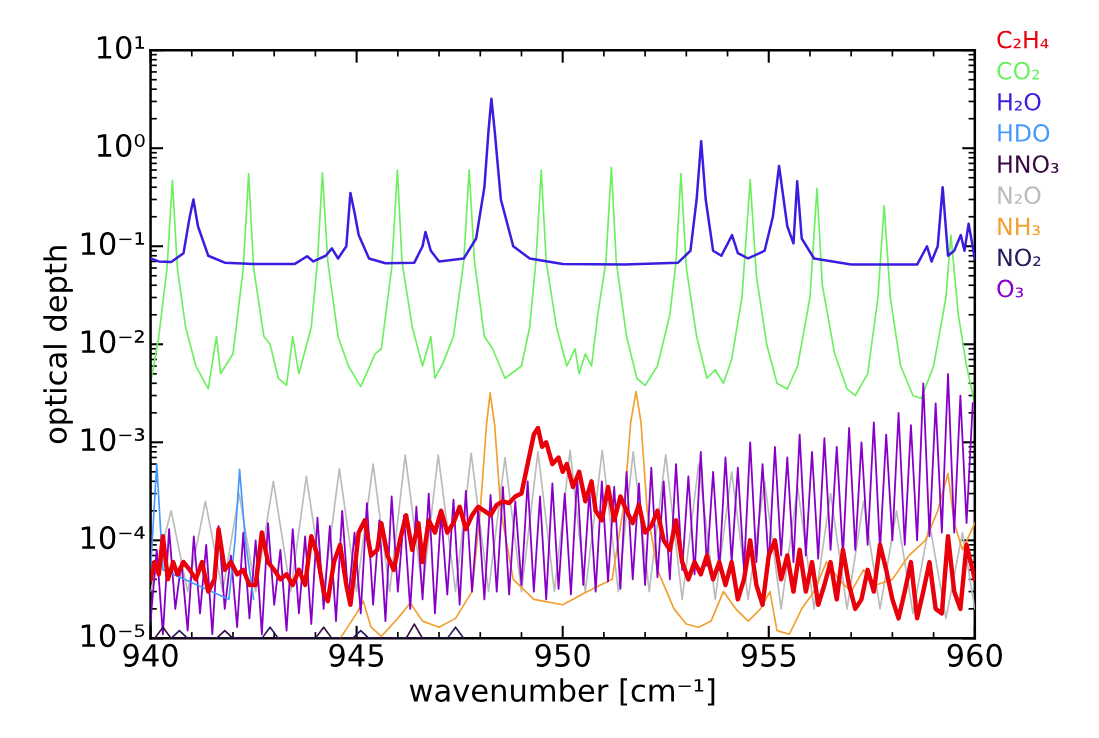 Image resolution: width=1099 pixels, height=738 pixels. What do you see at coordinates (121, 145) in the screenshot?
I see `y-tick-label: 10⁰` at bounding box center [121, 145].